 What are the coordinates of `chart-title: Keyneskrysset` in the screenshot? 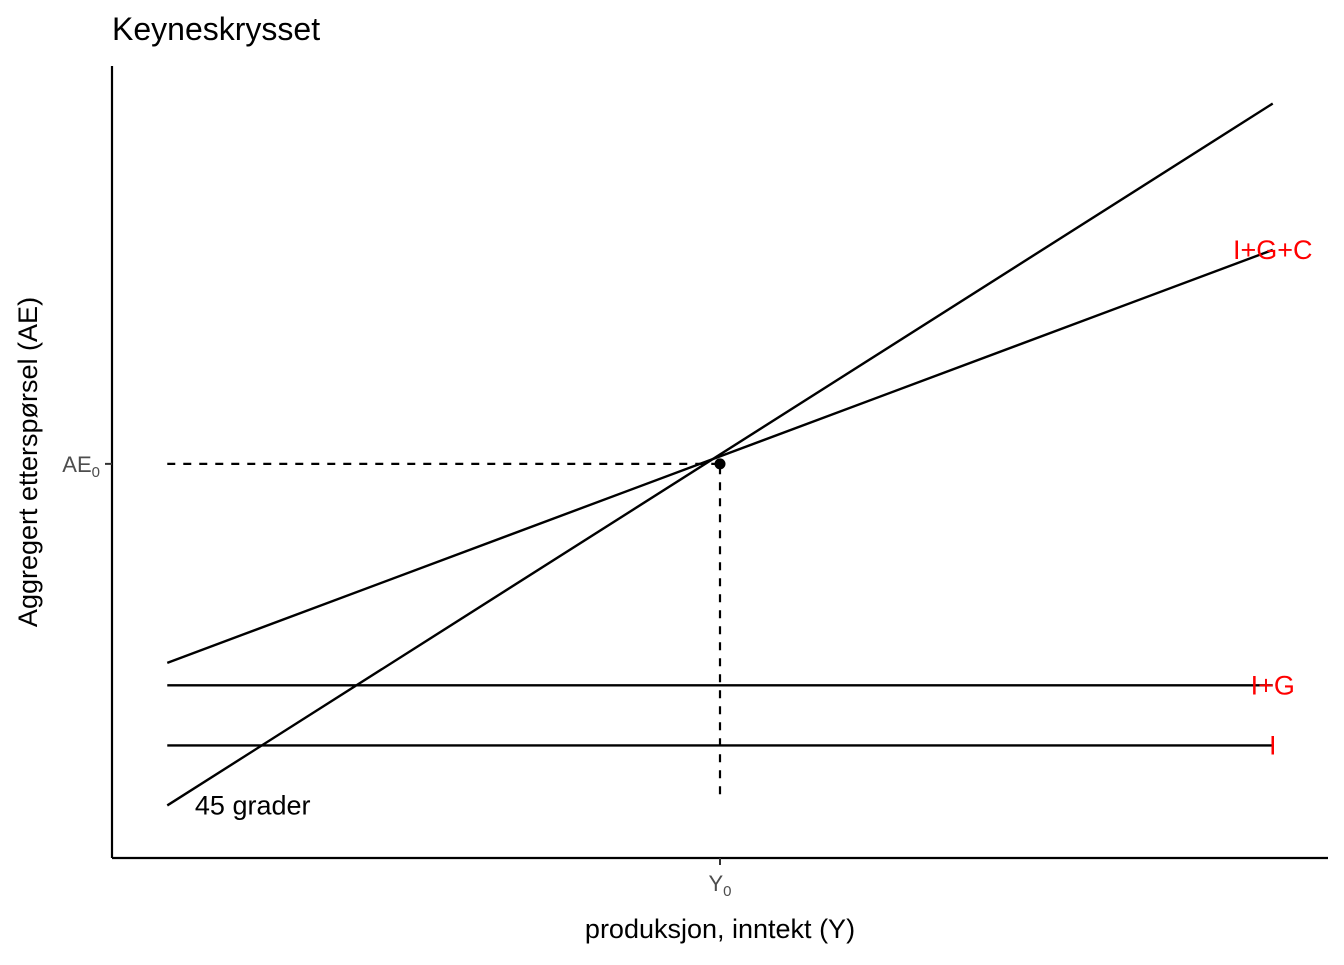 It's located at (216, 29).